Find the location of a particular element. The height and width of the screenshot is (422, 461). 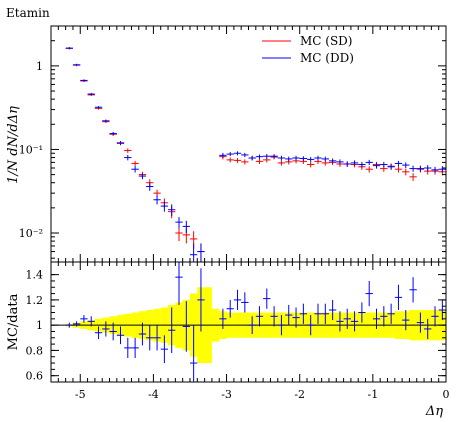

ytick-label: 10⁻² is located at coordinates (31, 233).